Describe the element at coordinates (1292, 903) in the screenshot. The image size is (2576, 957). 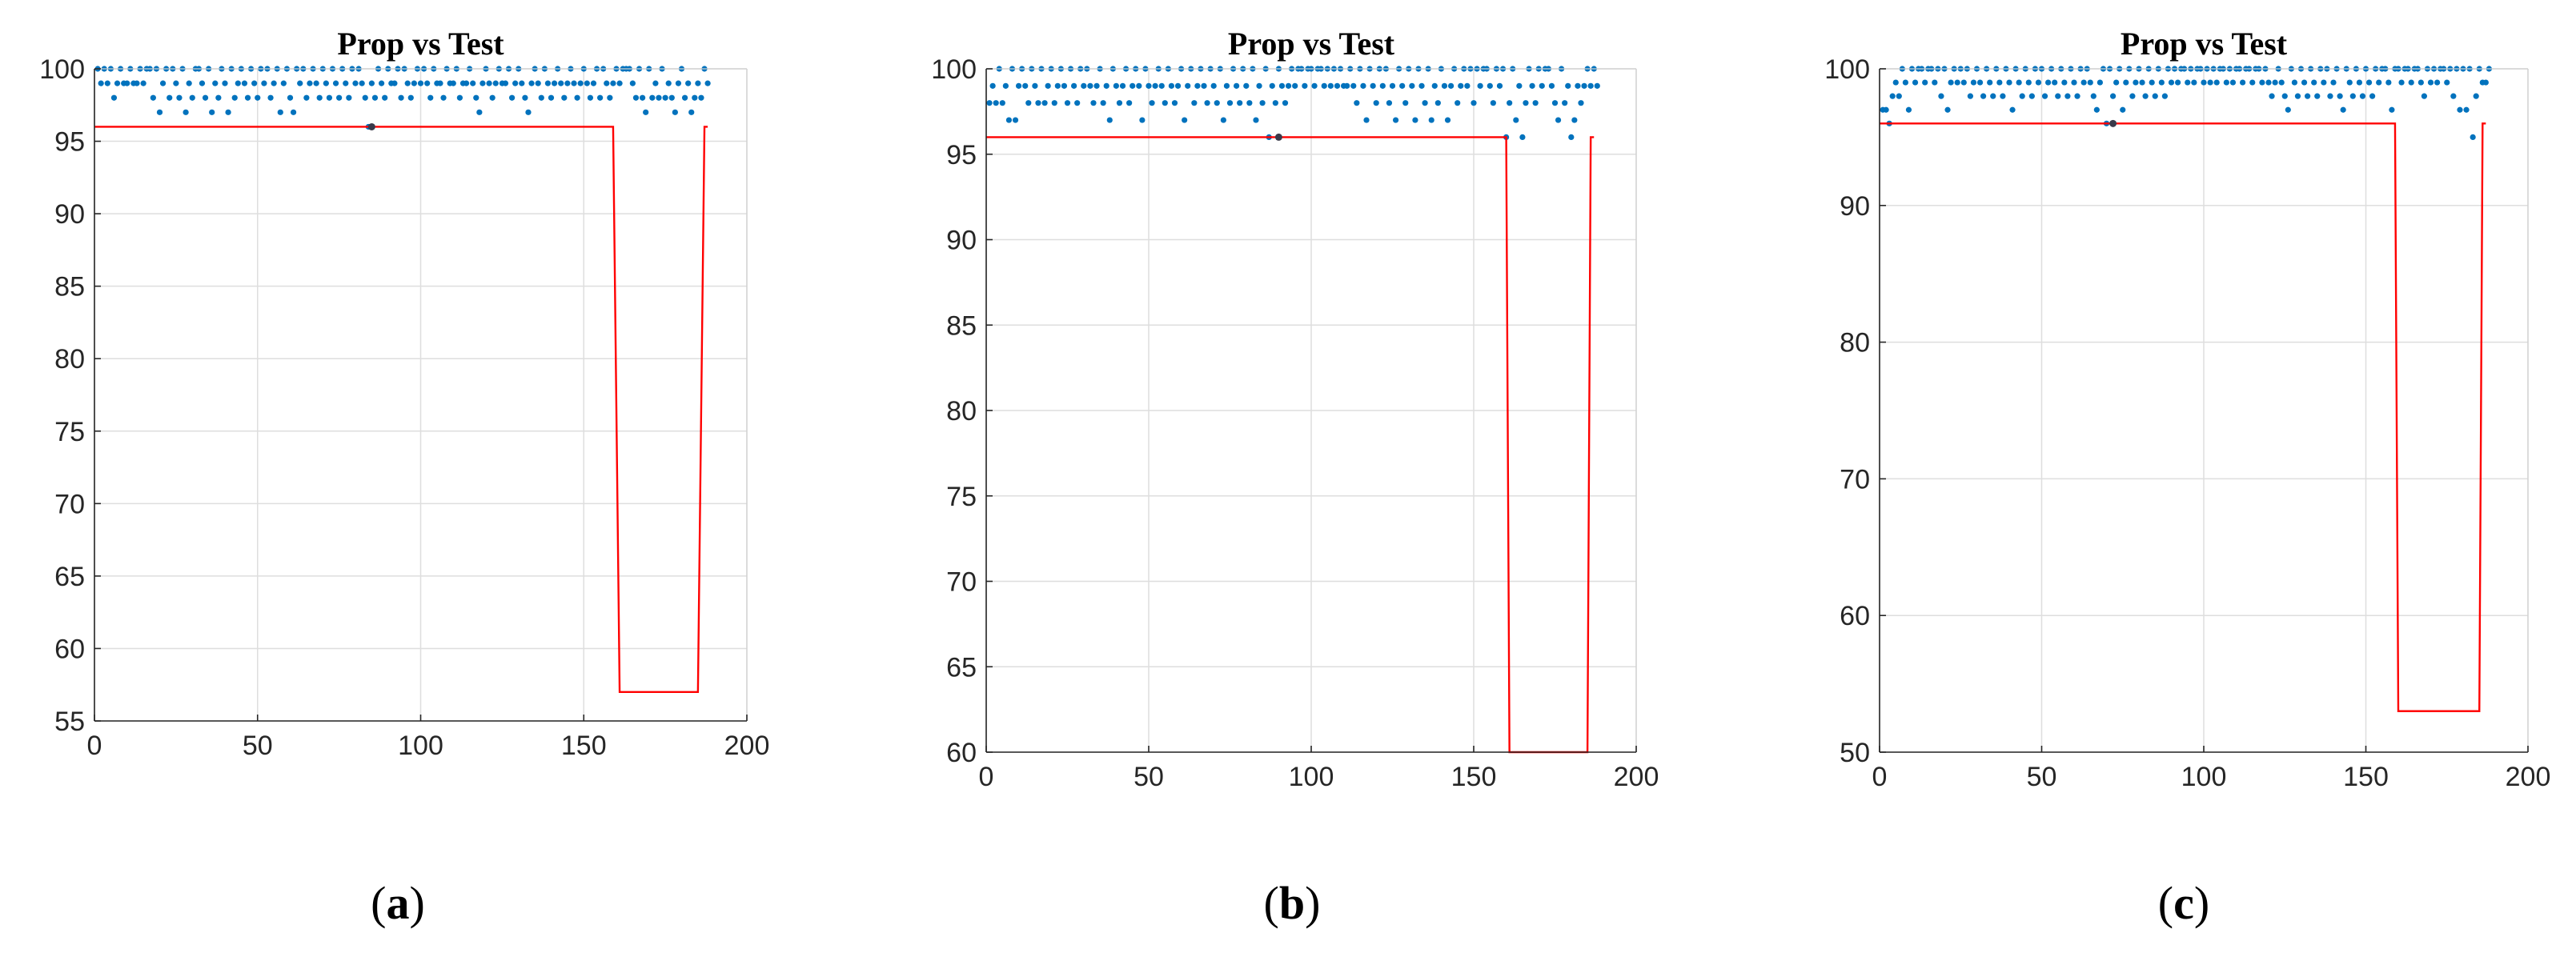
I see `panel-caption: (b)` at that location.